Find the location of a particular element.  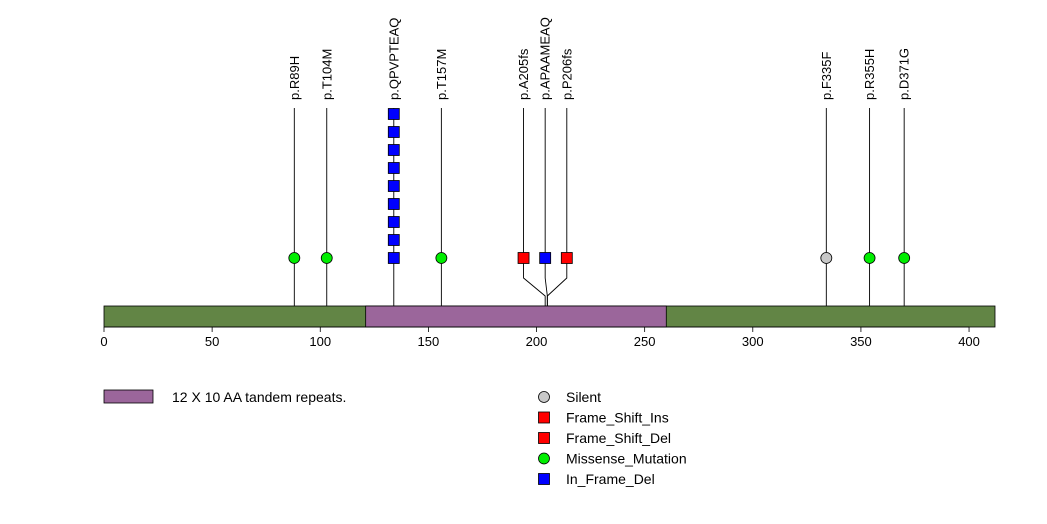

x-tick-label: 150 is located at coordinates (429, 341).